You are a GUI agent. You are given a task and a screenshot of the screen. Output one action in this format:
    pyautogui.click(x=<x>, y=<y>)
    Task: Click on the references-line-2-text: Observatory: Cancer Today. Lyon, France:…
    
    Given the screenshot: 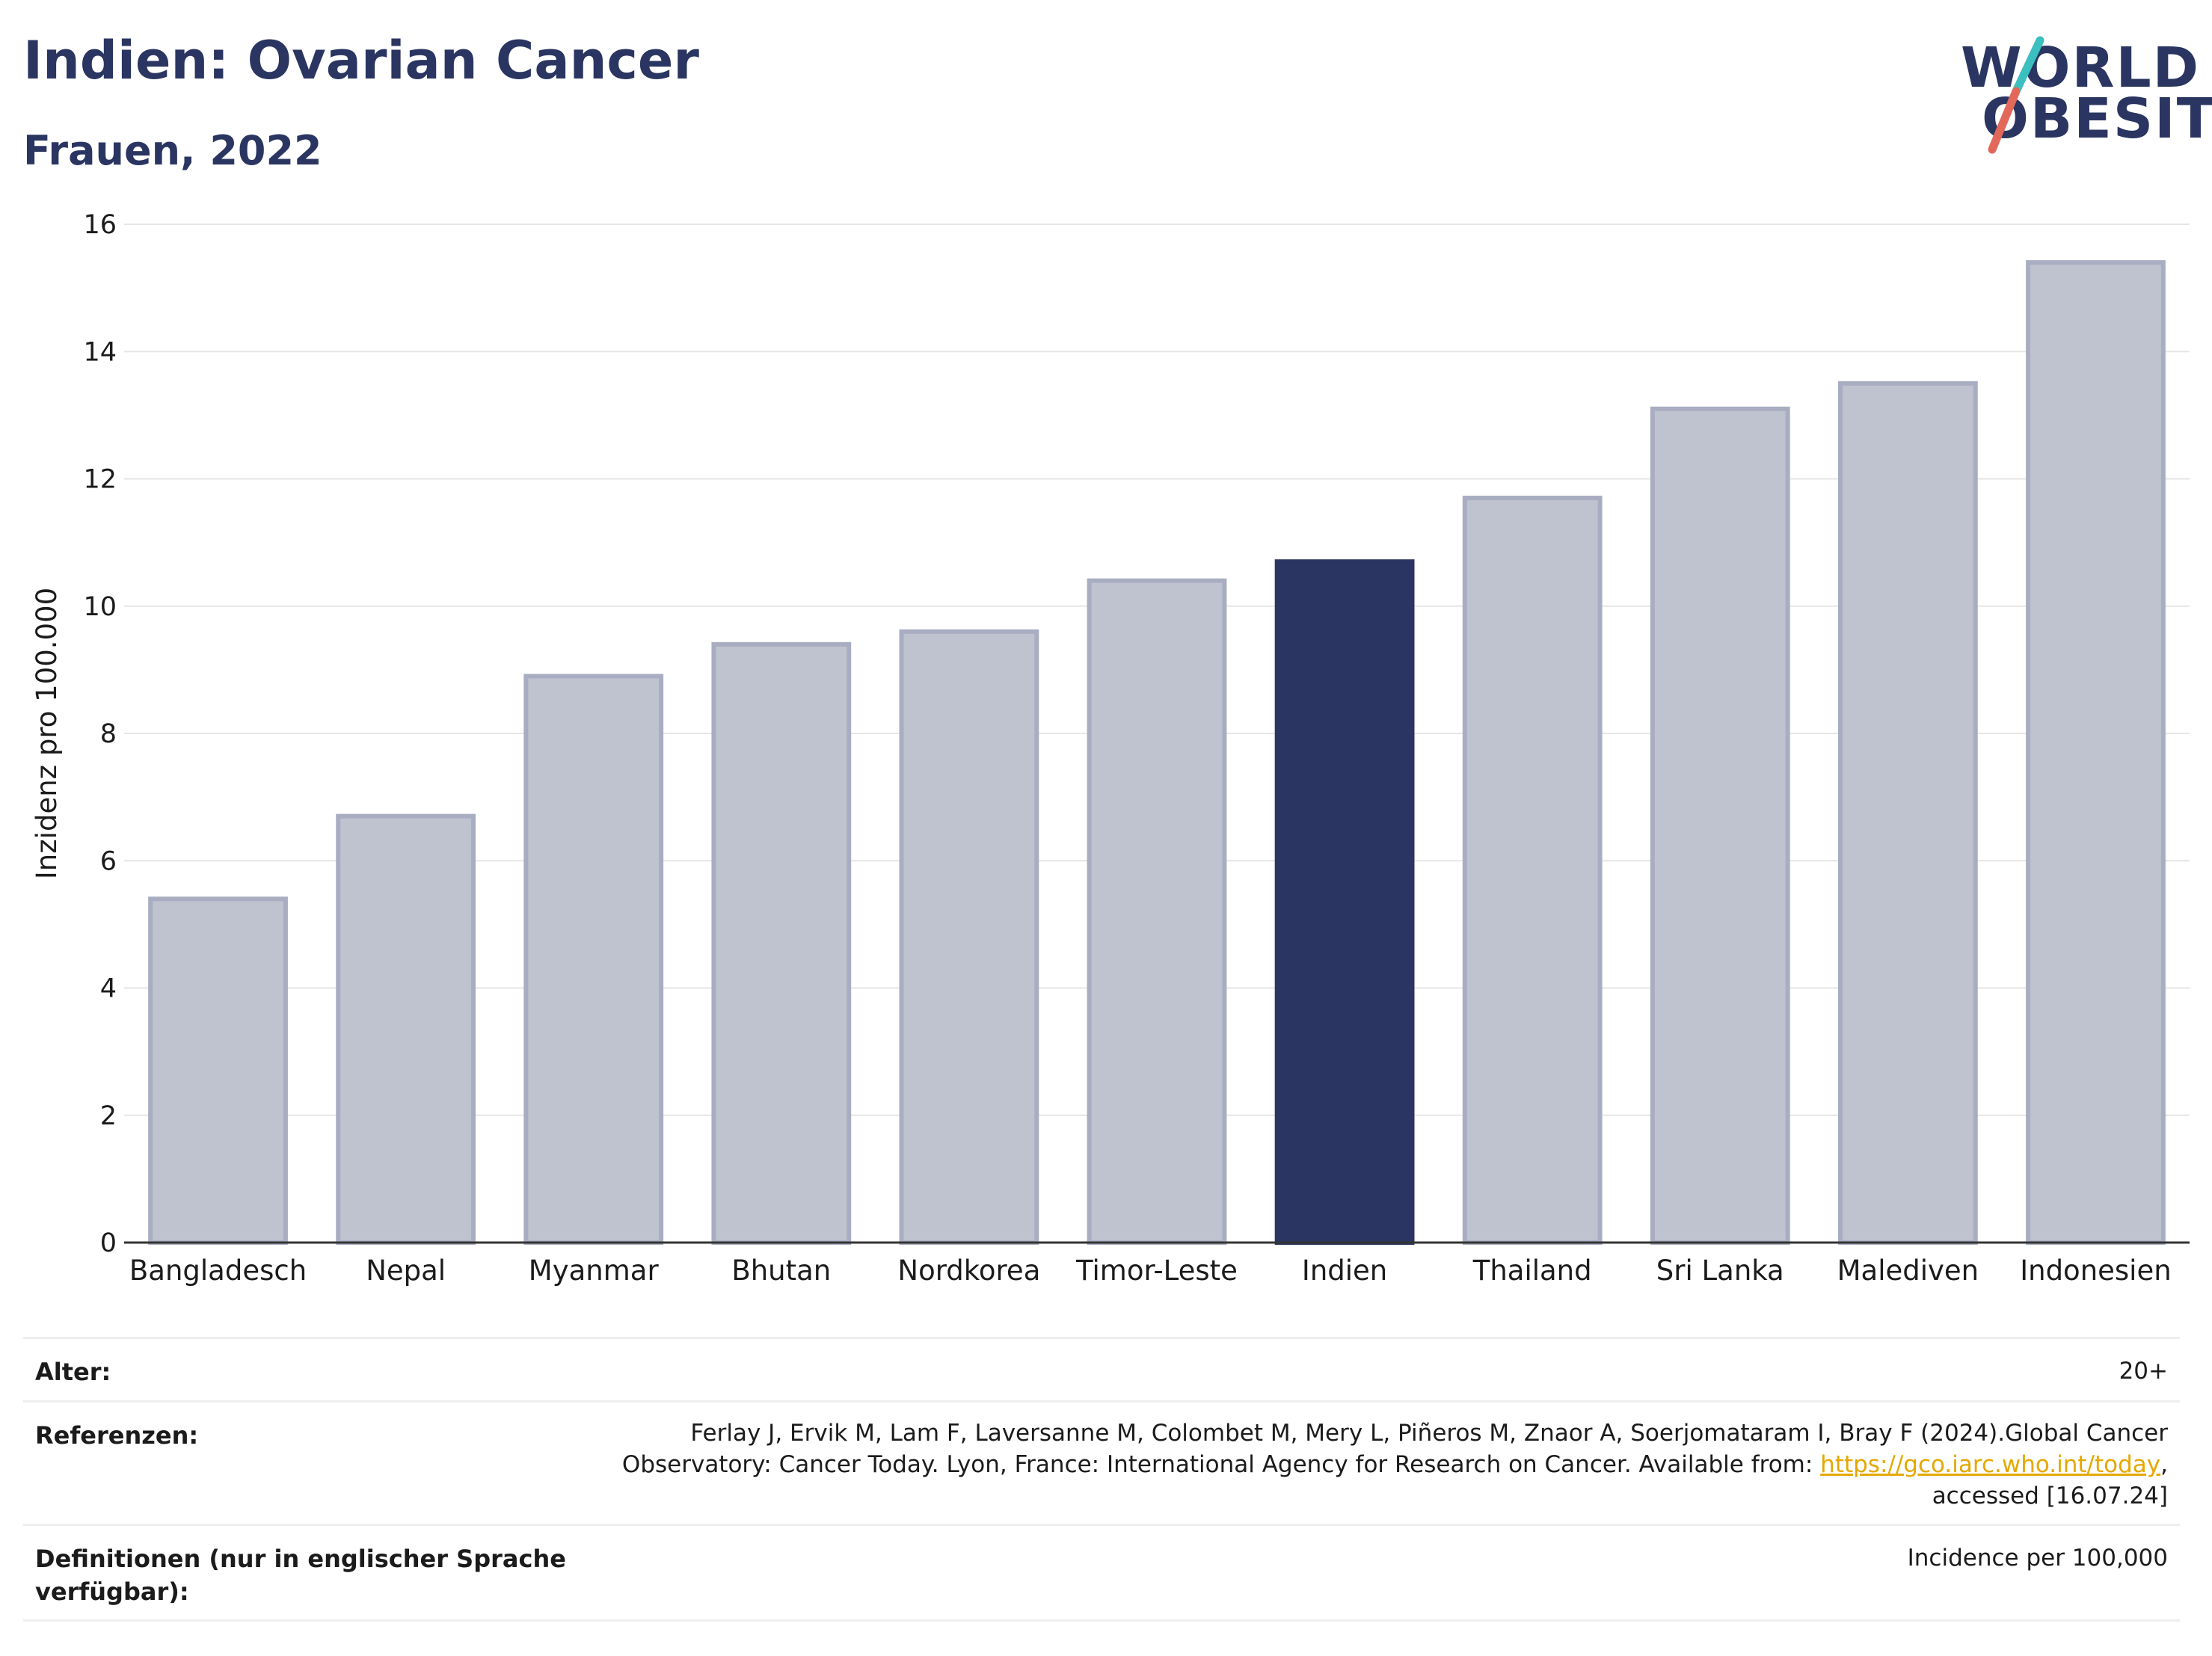 What is the action you would take?
    pyautogui.click(x=1221, y=1464)
    